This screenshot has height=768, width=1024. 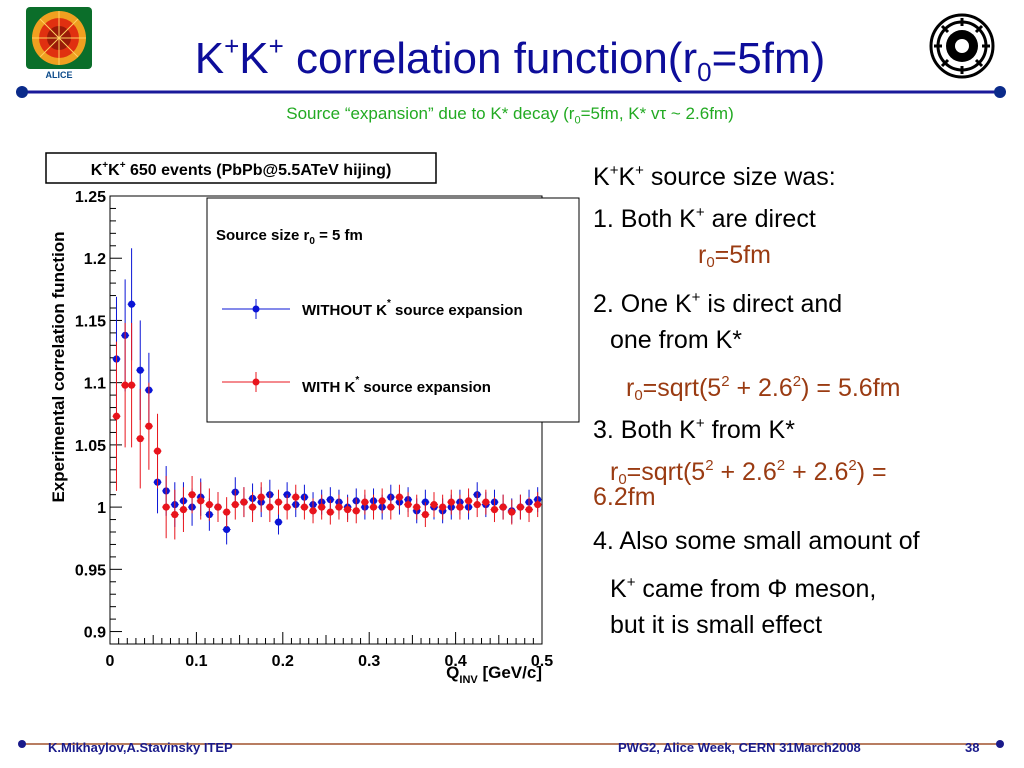 What do you see at coordinates (756, 588) in the screenshot?
I see `note-11c: came from Φ meson,` at bounding box center [756, 588].